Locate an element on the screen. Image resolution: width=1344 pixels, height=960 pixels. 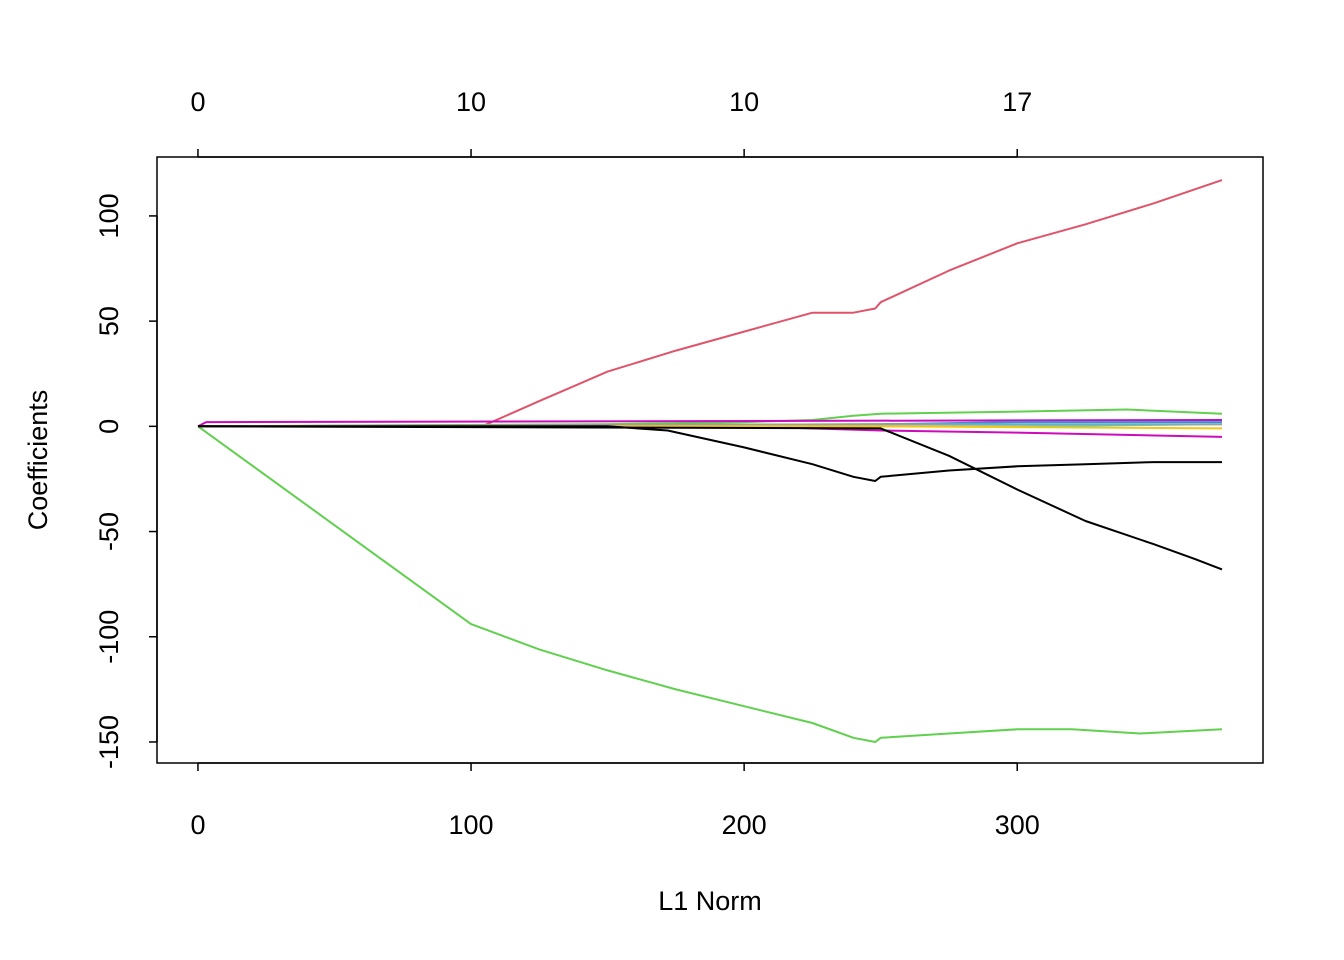
x-tick-label-0: 0 is located at coordinates (197, 825).